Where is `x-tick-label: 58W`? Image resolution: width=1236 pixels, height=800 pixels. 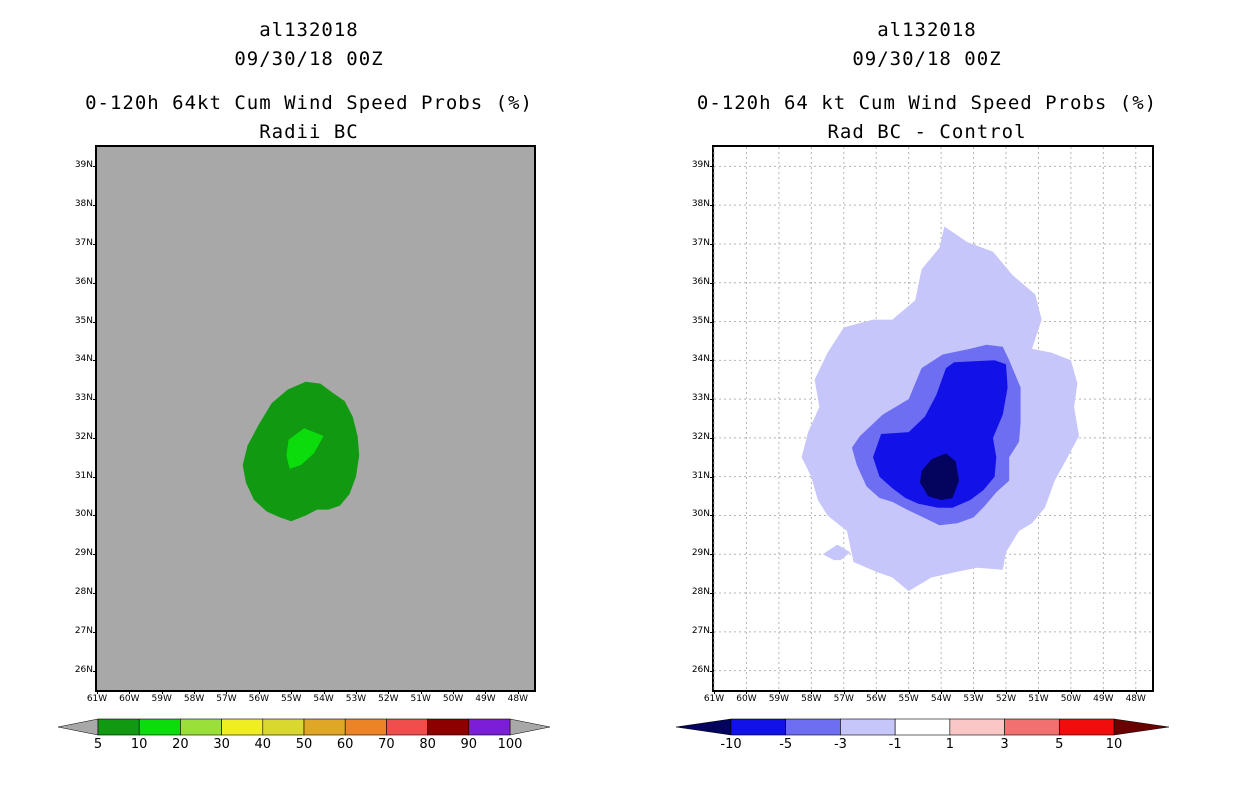 x-tick-label: 58W is located at coordinates (811, 699).